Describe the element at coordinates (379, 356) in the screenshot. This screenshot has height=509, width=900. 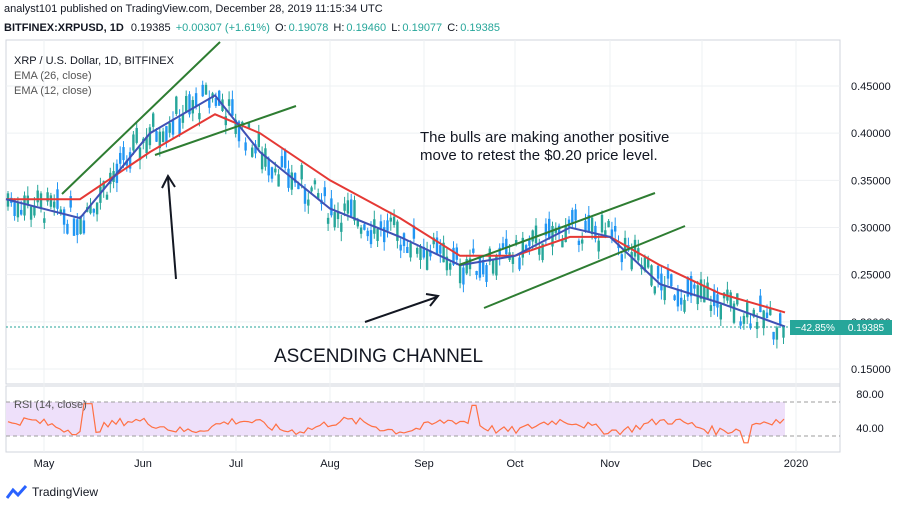
I see `channel-label: ASCENDING CHANNEL` at that location.